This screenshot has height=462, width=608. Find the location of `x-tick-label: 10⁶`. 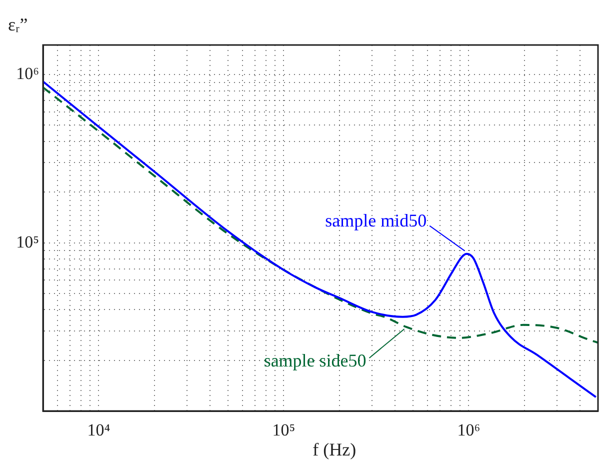

x-tick-label: 10⁶ is located at coordinates (468, 430).